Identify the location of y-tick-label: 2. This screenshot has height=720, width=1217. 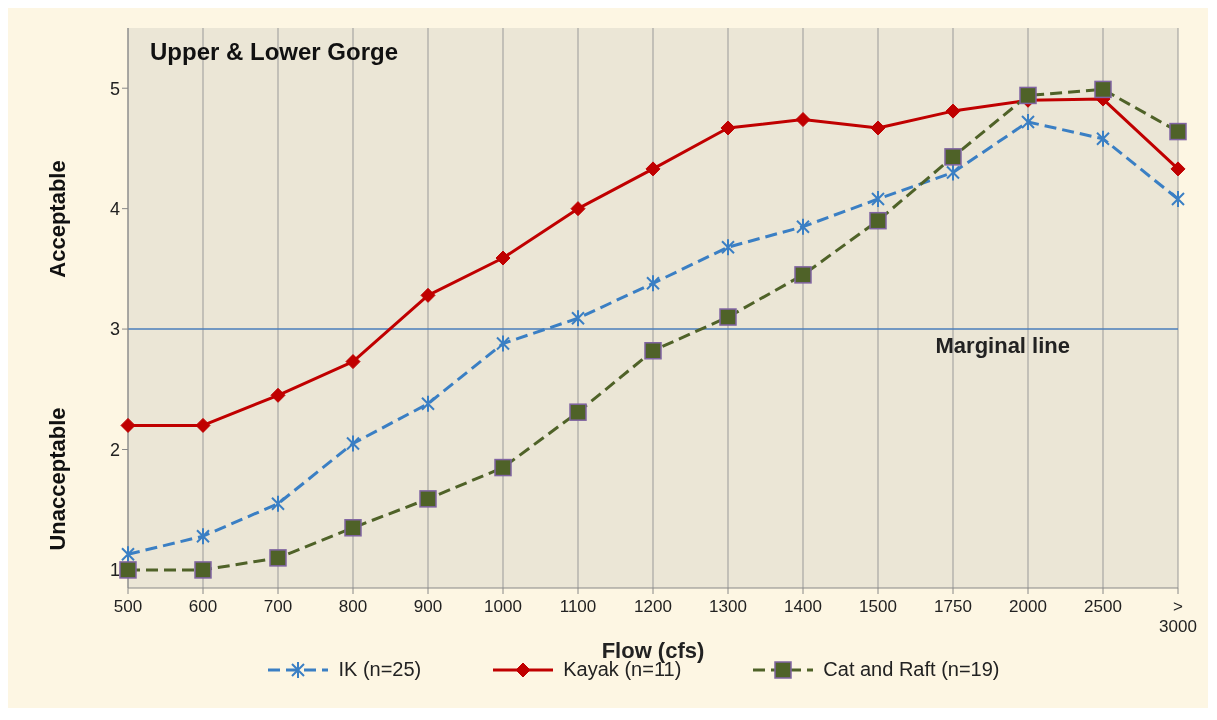
(114, 449).